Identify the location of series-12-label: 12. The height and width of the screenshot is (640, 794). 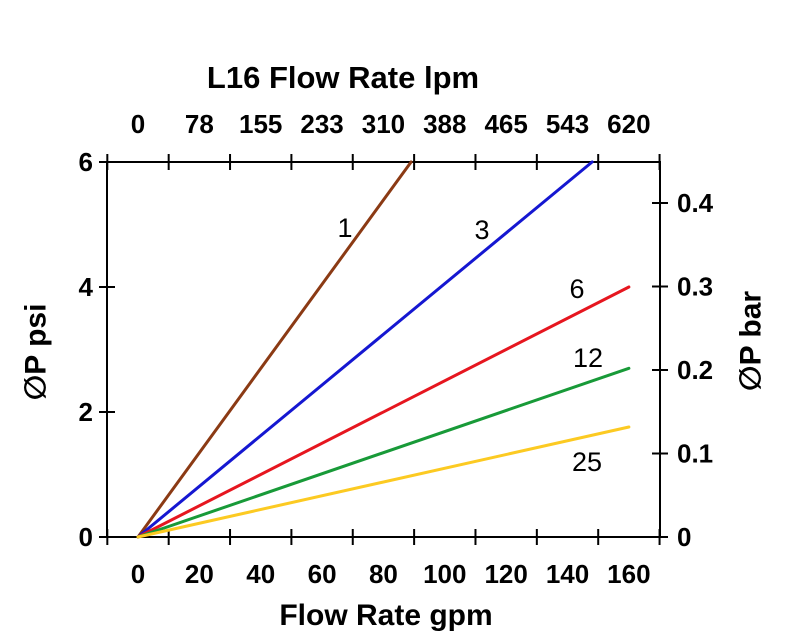
(588, 358).